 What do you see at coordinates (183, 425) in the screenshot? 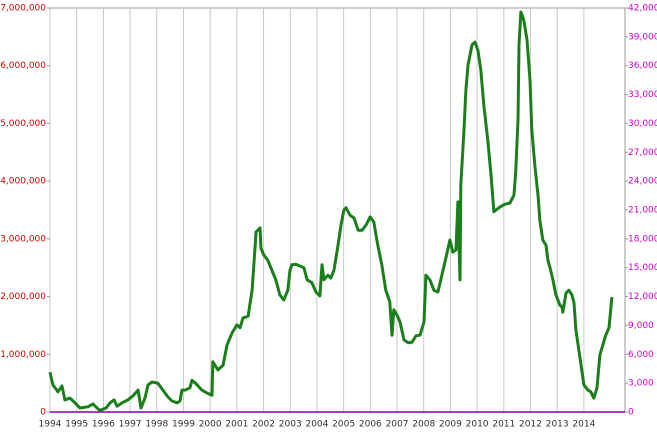
I see `x-tick-label: 1999` at bounding box center [183, 425].